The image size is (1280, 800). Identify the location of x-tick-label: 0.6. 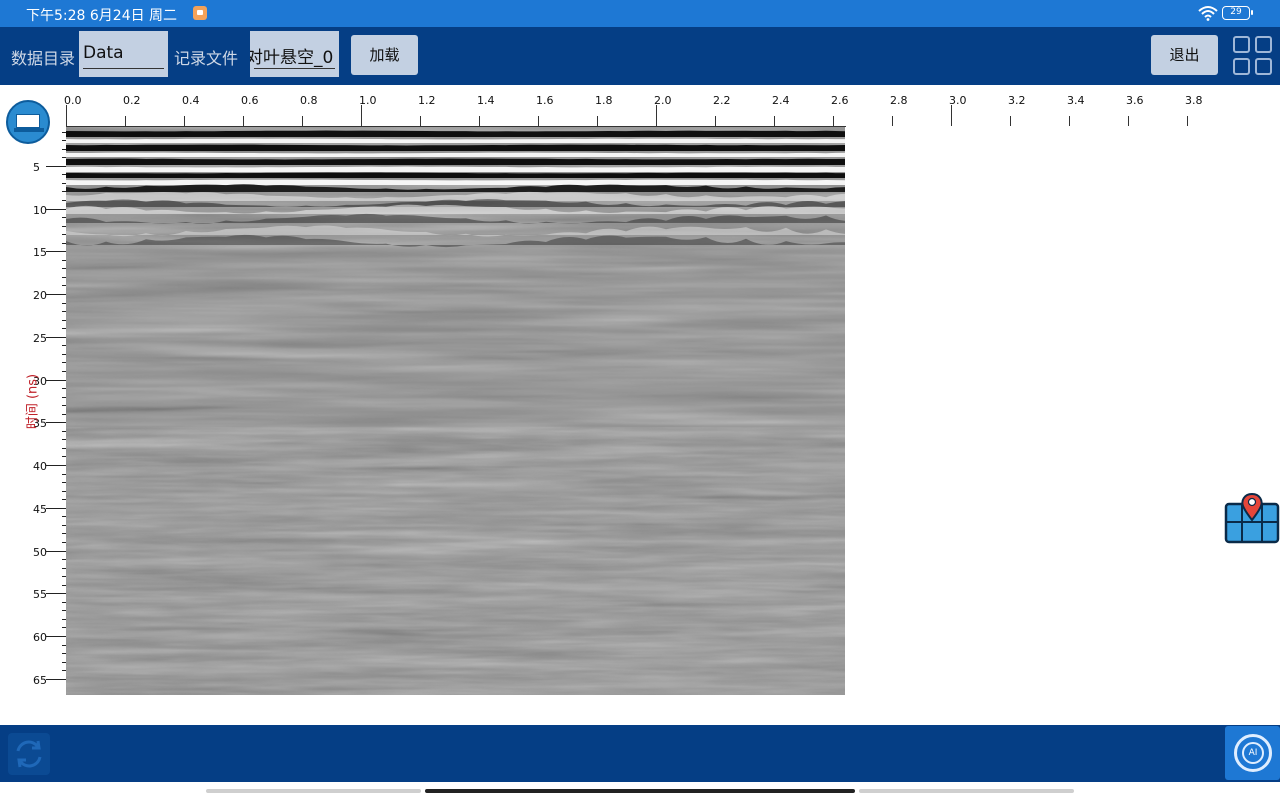
(250, 100).